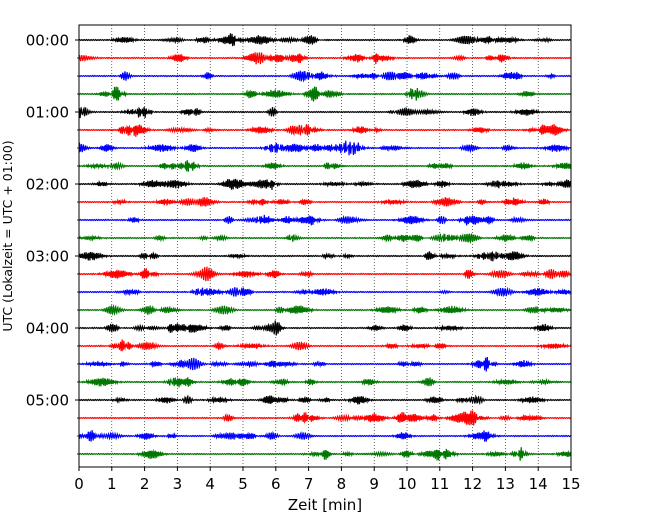 Image resolution: width=650 pixels, height=520 pixels. What do you see at coordinates (47, 401) in the screenshot?
I see `y-tick-label: 05:00` at bounding box center [47, 401].